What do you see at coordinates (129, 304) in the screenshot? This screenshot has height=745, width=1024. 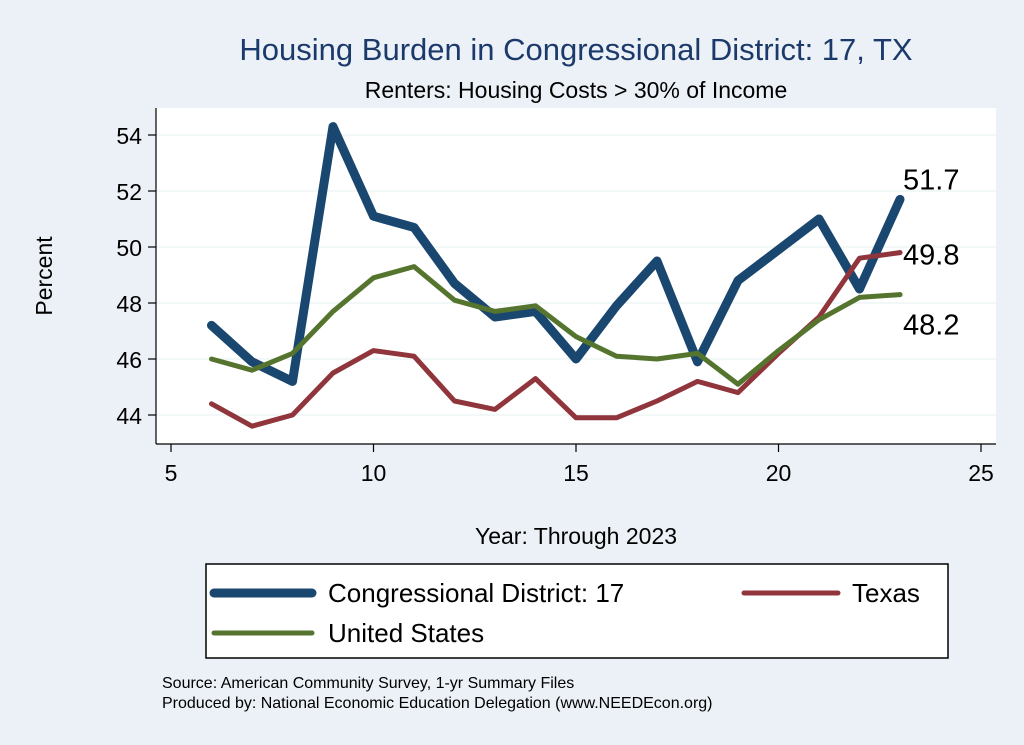 I see `y-tick-label: 48` at bounding box center [129, 304].